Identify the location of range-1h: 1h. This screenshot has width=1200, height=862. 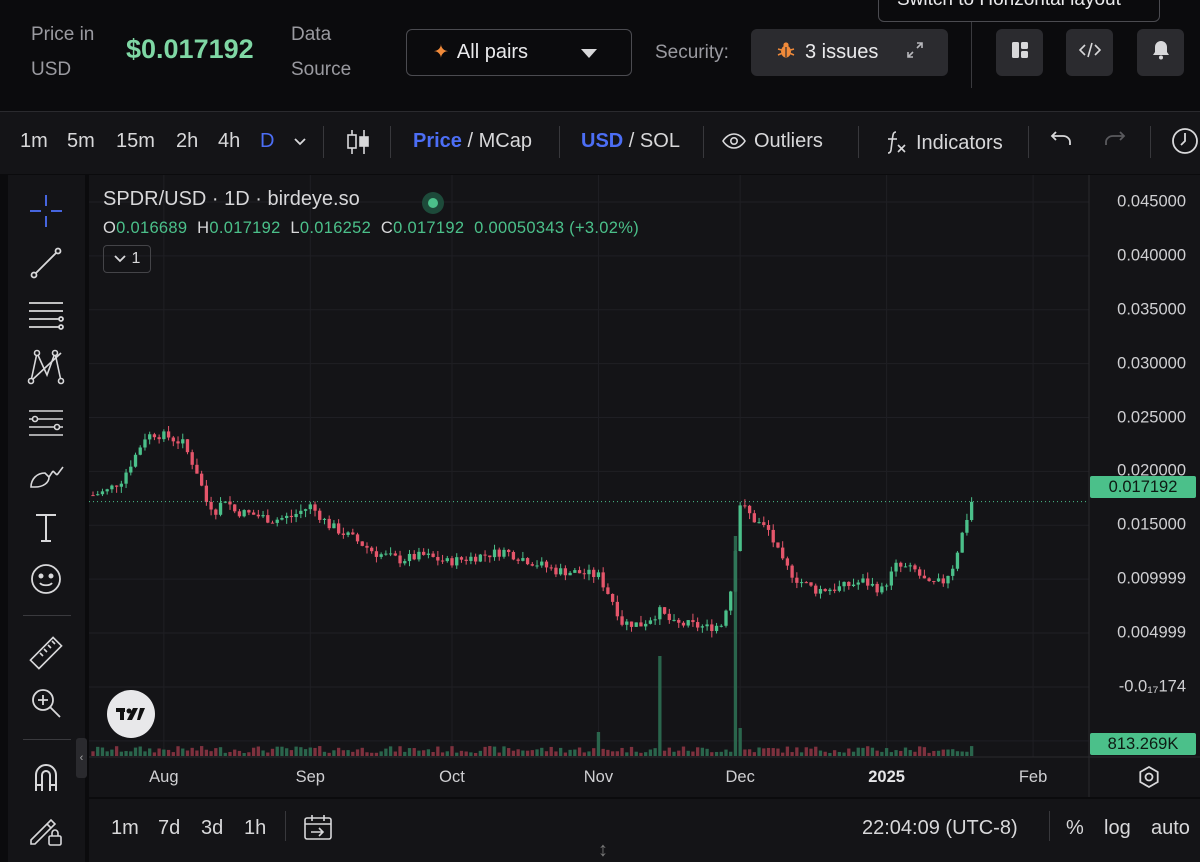
(255, 828).